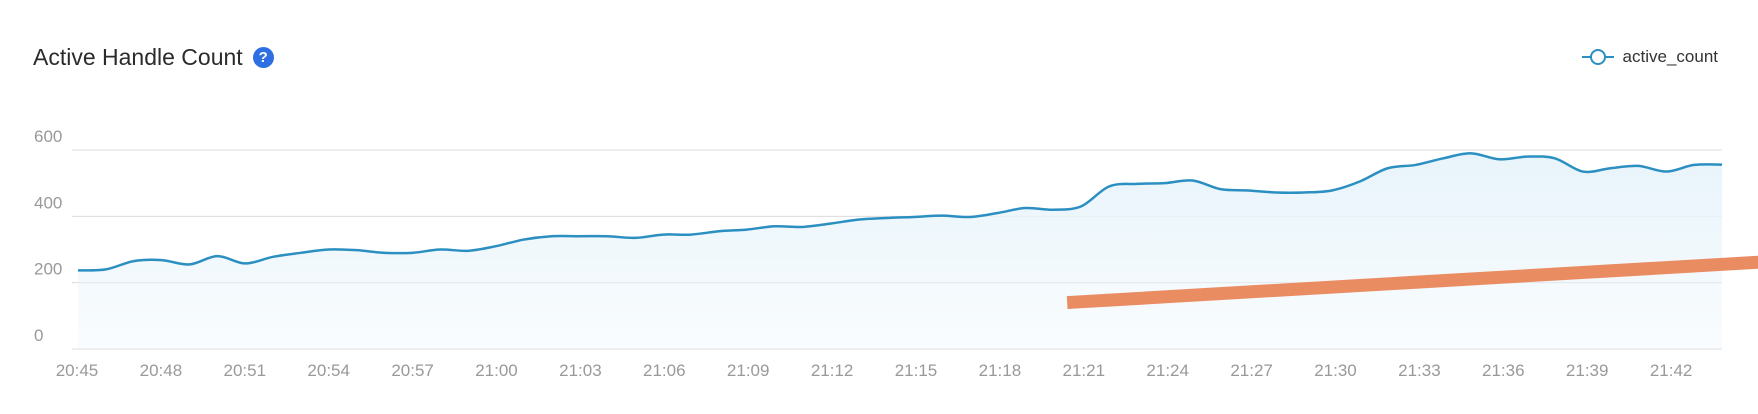 Image resolution: width=1758 pixels, height=414 pixels. Describe the element at coordinates (1084, 370) in the screenshot. I see `x-tick-label: 21:21` at that location.